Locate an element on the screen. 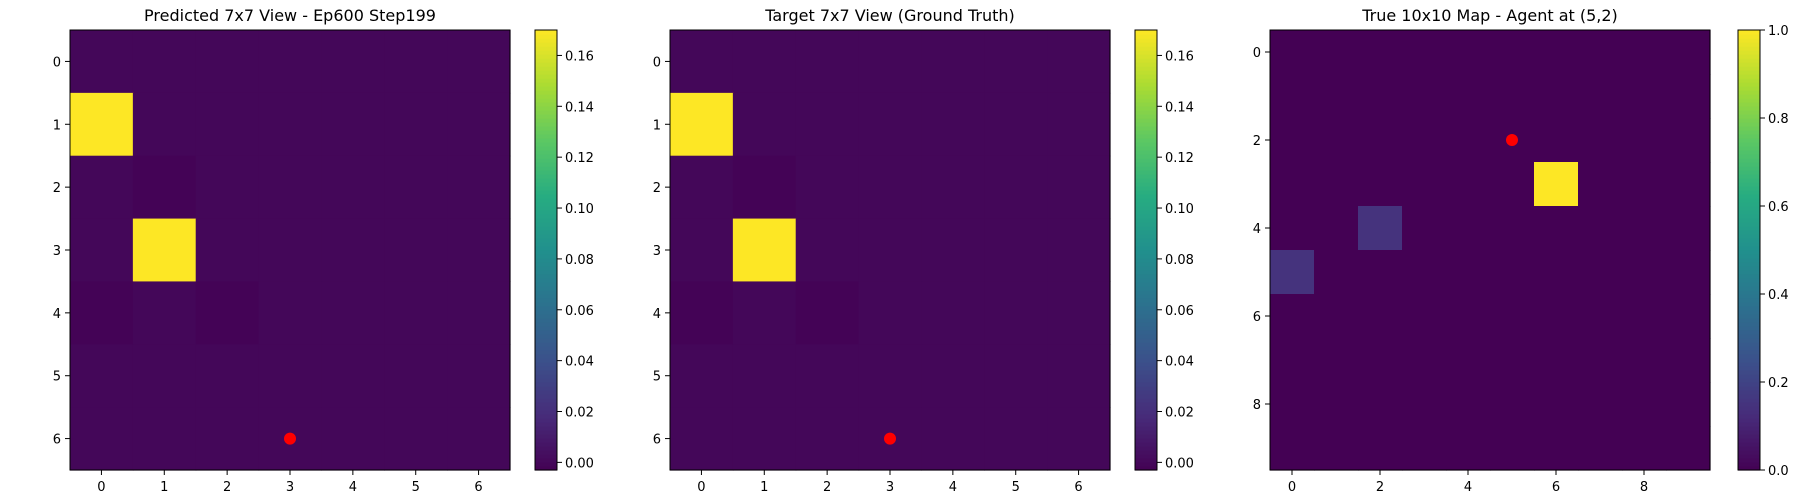 The width and height of the screenshot is (1800, 500). colorbar-tick-label: 0.06 is located at coordinates (579, 311).